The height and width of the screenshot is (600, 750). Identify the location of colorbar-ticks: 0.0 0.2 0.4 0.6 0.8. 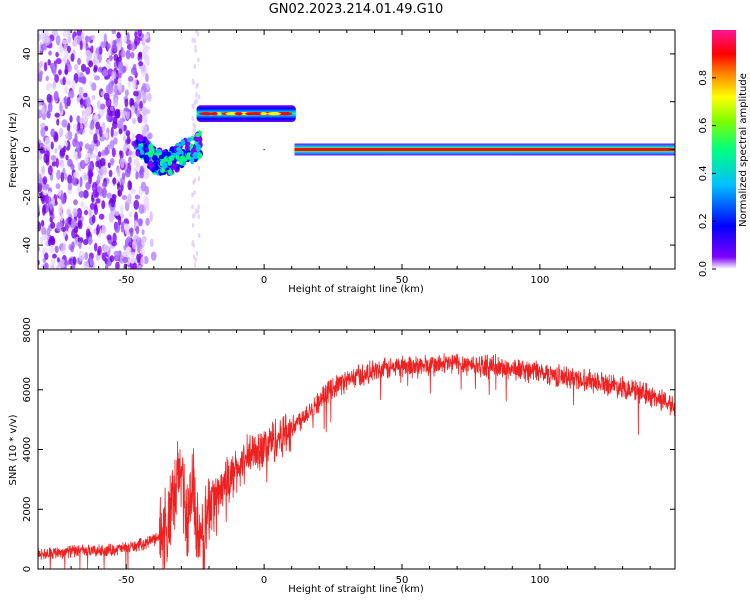
(707, 173).